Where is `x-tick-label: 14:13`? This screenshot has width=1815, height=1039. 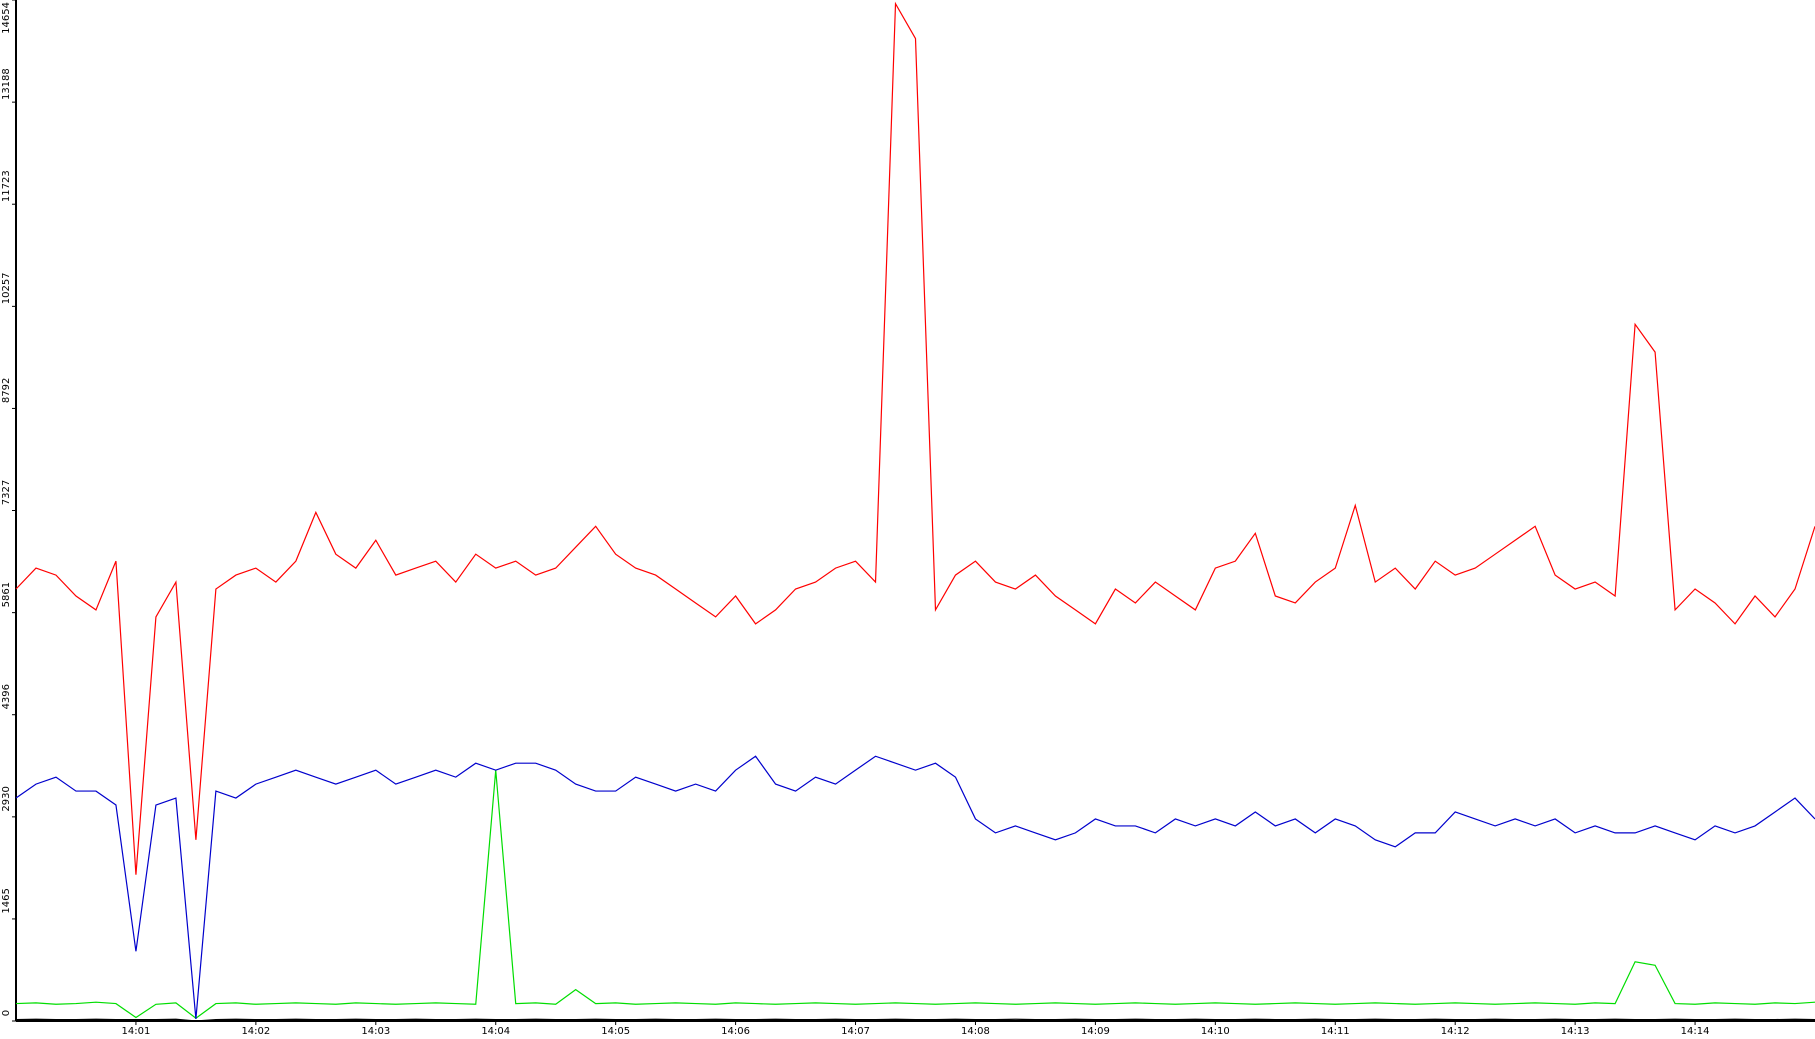 x-tick-label: 14:13 is located at coordinates (1575, 1031).